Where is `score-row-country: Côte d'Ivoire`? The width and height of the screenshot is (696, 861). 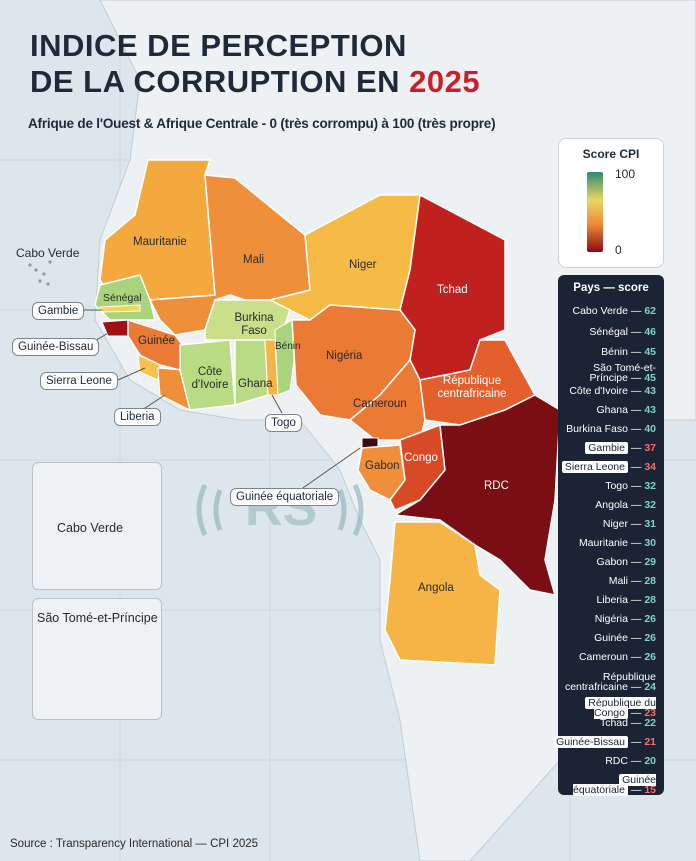 score-row-country: Côte d'Ivoire is located at coordinates (598, 391).